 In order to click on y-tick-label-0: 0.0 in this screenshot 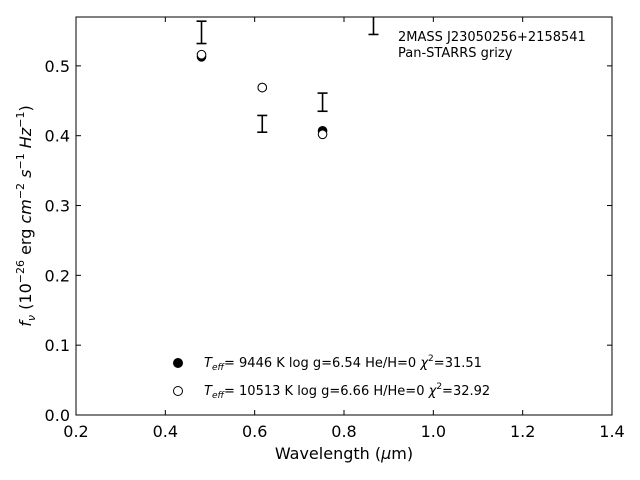, I will do `click(57, 415)`.